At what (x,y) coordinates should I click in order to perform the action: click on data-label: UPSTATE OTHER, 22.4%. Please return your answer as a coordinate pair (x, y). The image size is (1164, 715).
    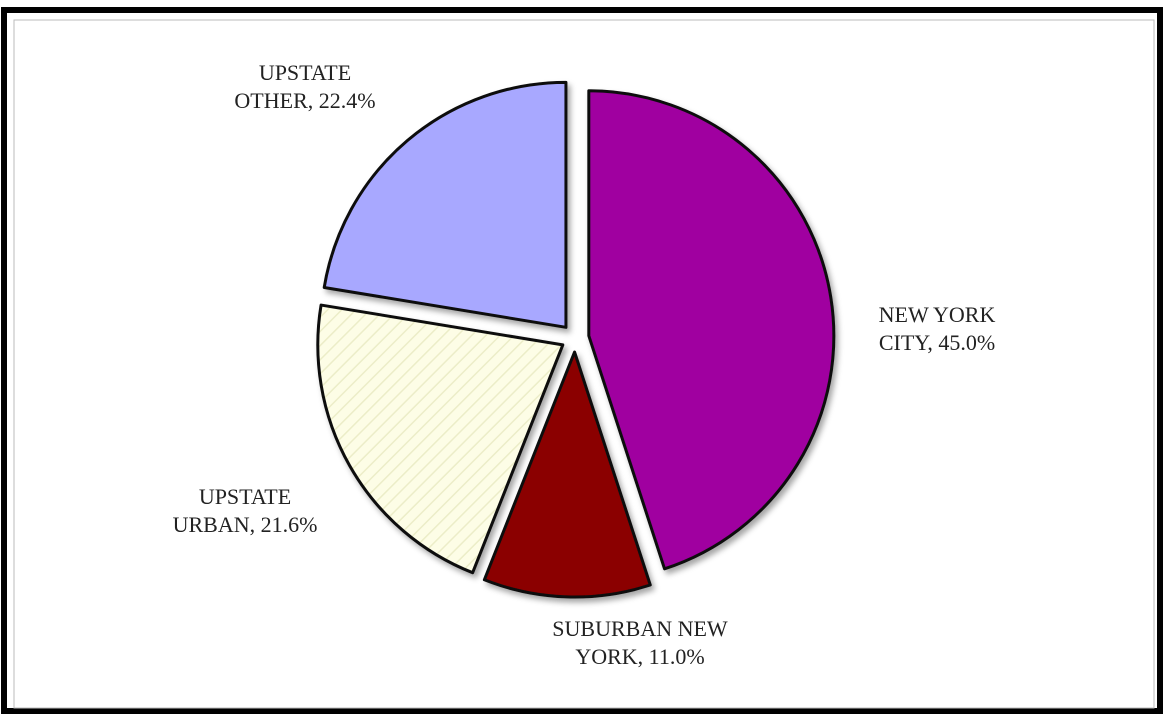
    Looking at the image, I should click on (304, 86).